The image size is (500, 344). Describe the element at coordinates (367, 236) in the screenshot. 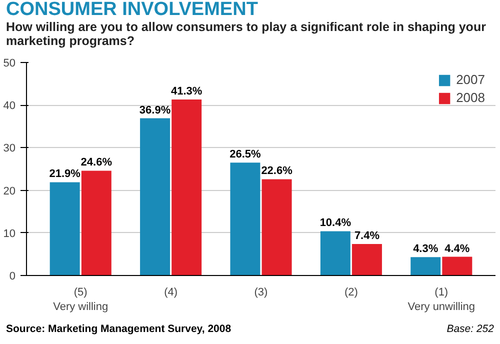

I see `data-label: 7.4%` at that location.